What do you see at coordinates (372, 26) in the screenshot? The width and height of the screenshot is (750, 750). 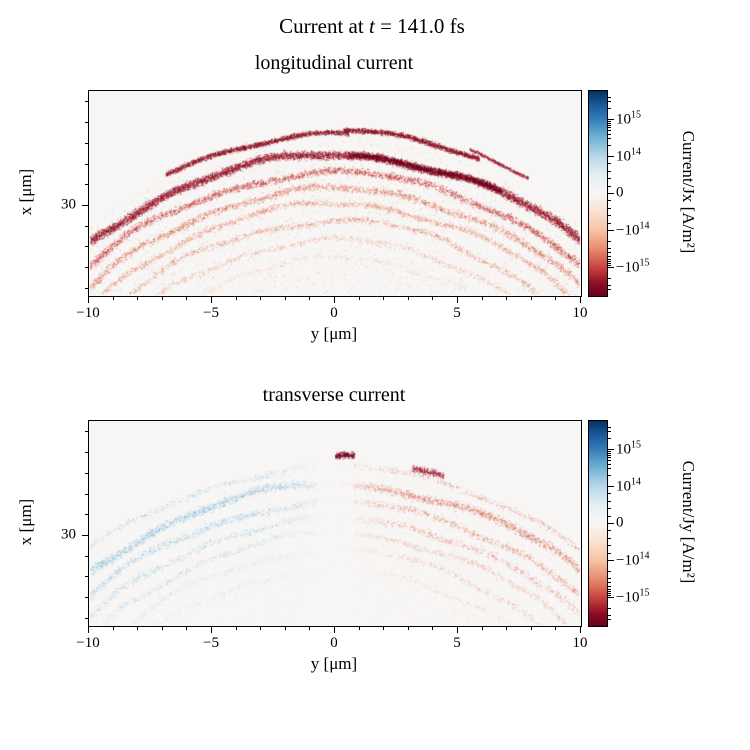 I see `figure-title: Current at t = 141.0 fs` at bounding box center [372, 26].